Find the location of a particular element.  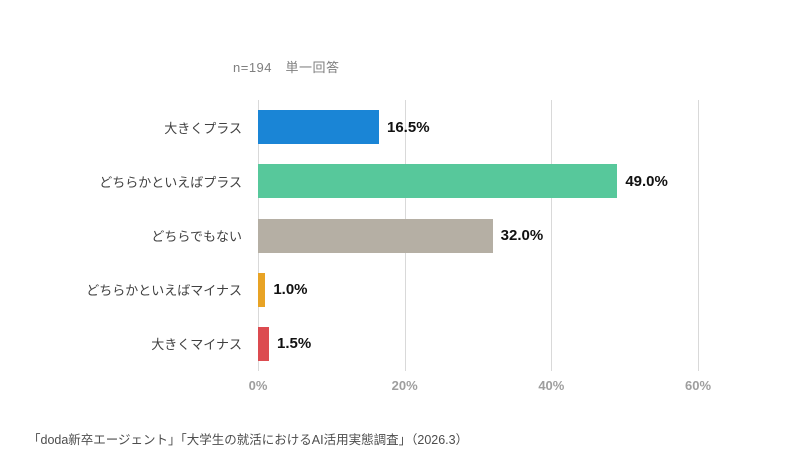

value-label: 32.0% is located at coordinates (522, 235).